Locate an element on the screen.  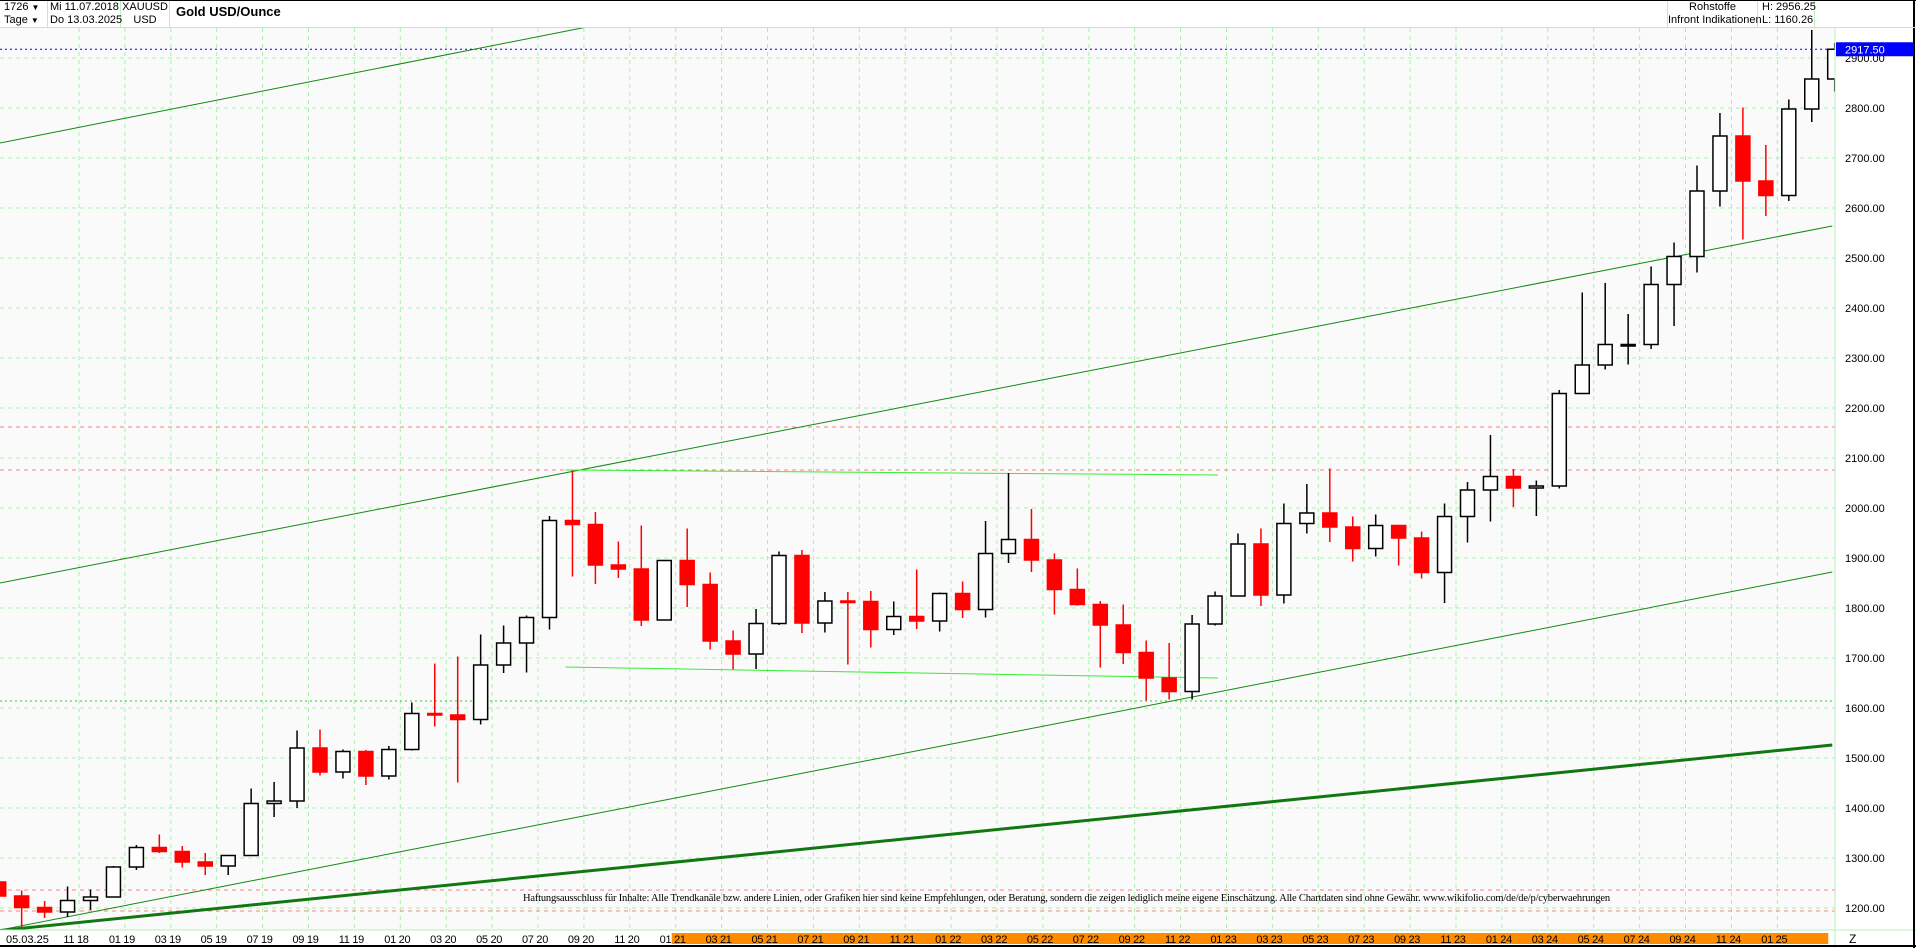
y-tick-label: 1300.00 is located at coordinates (1865, 859).